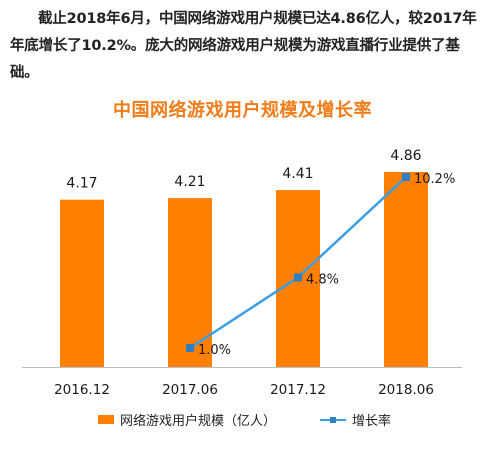  What do you see at coordinates (333, 420) in the screenshot?
I see `legend-line-swatch` at bounding box center [333, 420].